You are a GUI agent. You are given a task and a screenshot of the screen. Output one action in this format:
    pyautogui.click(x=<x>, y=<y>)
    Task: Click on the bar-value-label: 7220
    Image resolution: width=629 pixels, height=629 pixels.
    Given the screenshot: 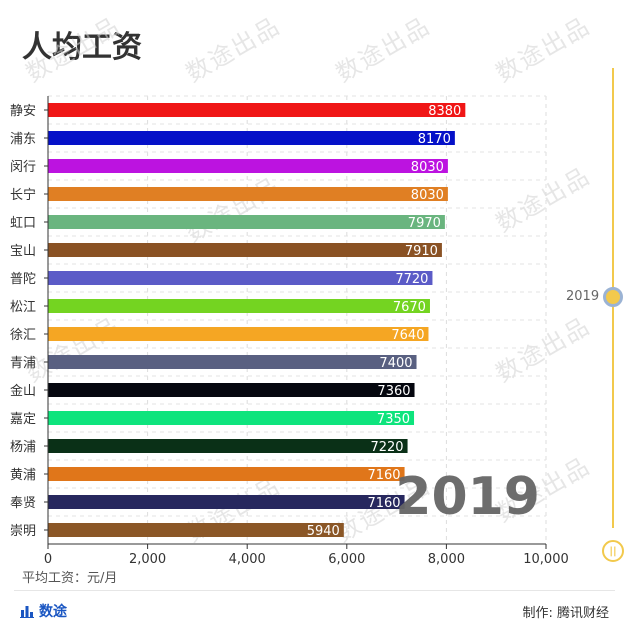 What is the action you would take?
    pyautogui.click(x=386, y=447)
    